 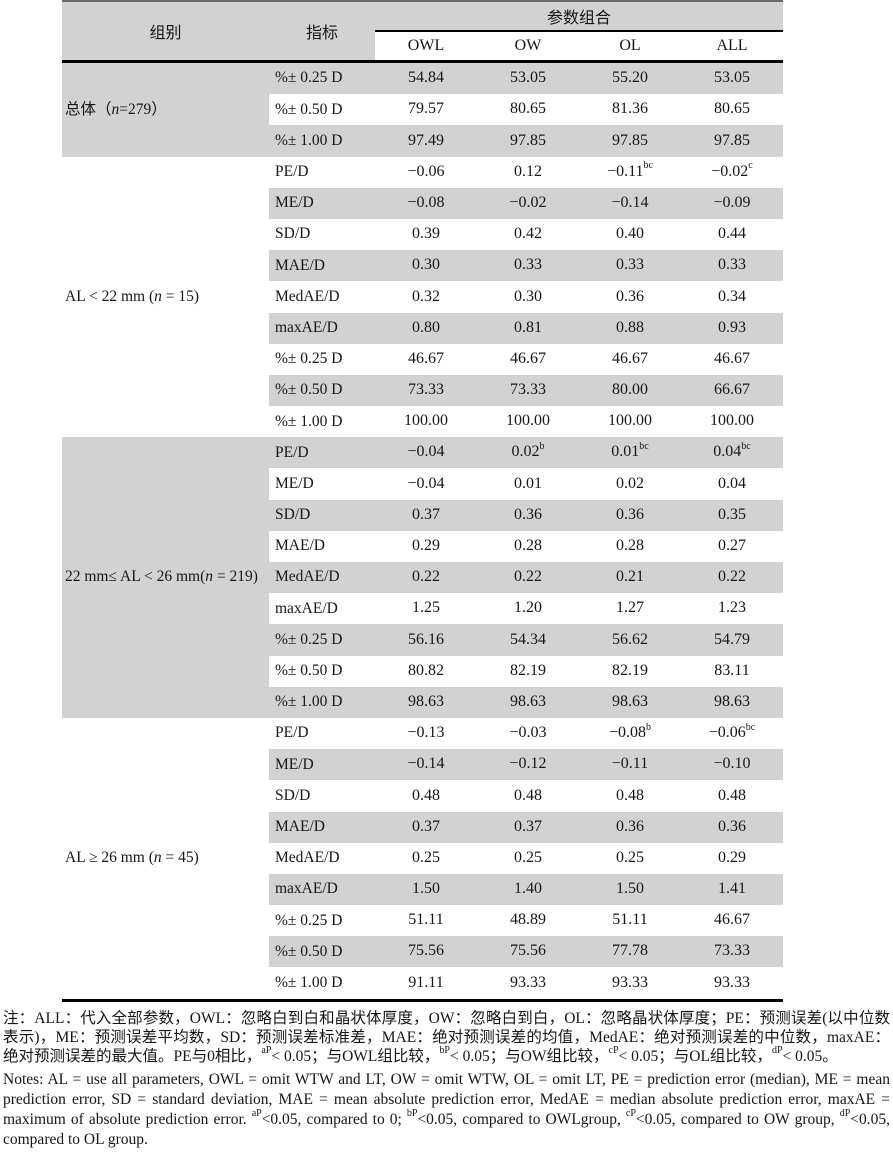 What do you see at coordinates (528, 889) in the screenshot?
I see `value-cell: 1.40` at bounding box center [528, 889].